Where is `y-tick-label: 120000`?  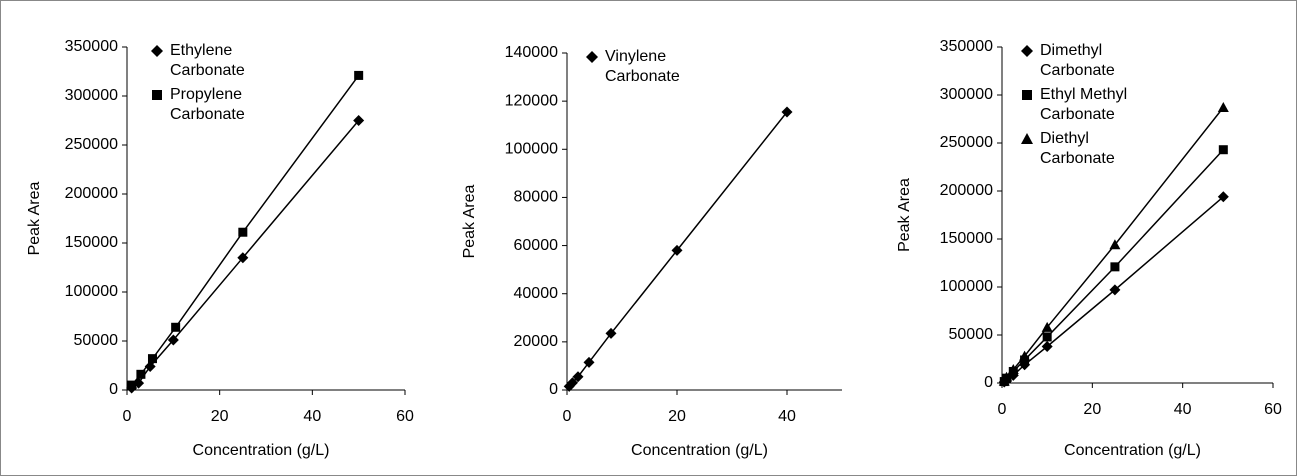
y-tick-label: 120000 is located at coordinates (531, 100).